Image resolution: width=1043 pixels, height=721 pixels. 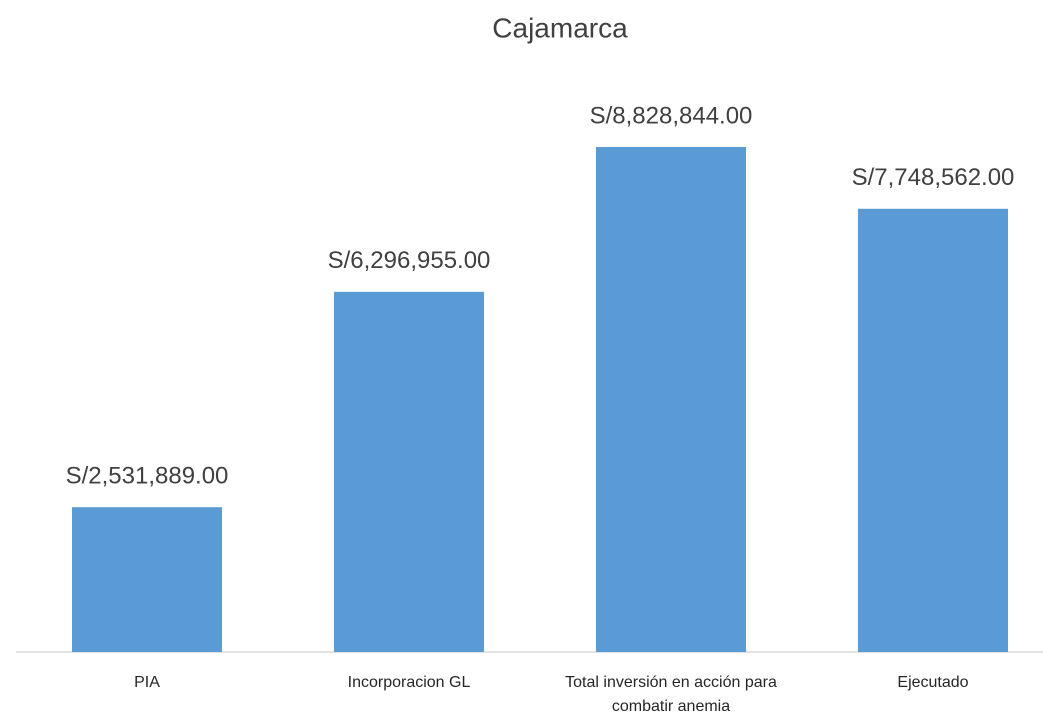 What do you see at coordinates (671, 115) in the screenshot?
I see `data-label: S/8,828,844.00` at bounding box center [671, 115].